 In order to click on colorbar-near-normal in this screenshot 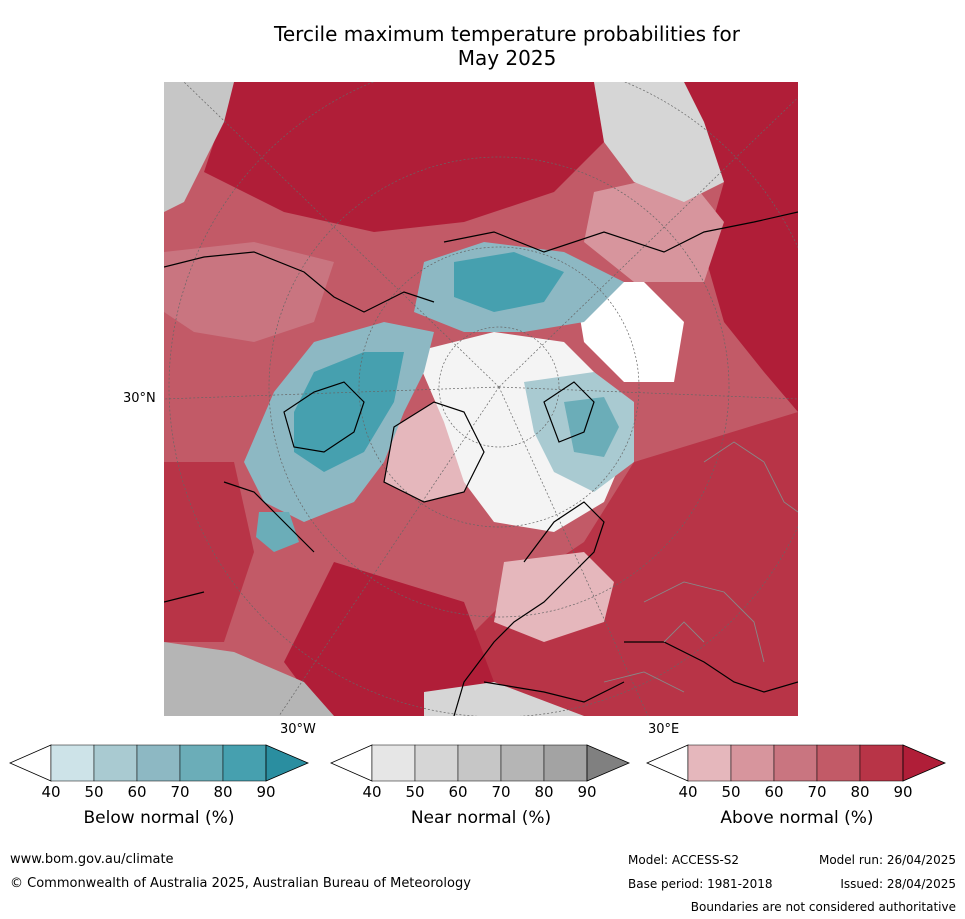, I will do `click(480, 763)`.